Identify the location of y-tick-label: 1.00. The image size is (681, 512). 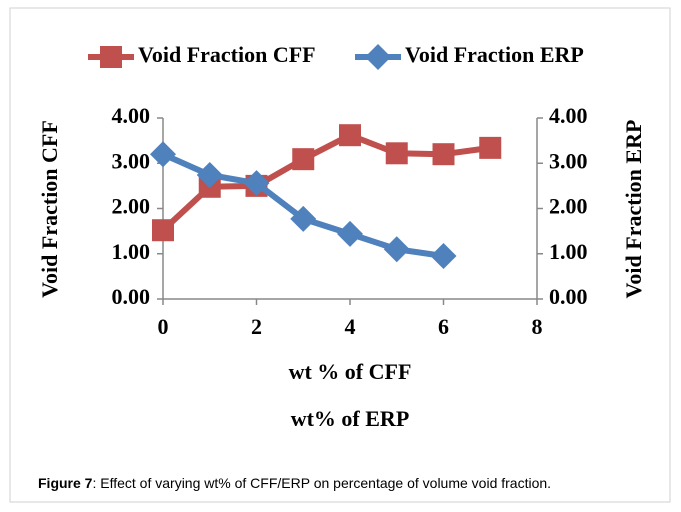
(131, 251).